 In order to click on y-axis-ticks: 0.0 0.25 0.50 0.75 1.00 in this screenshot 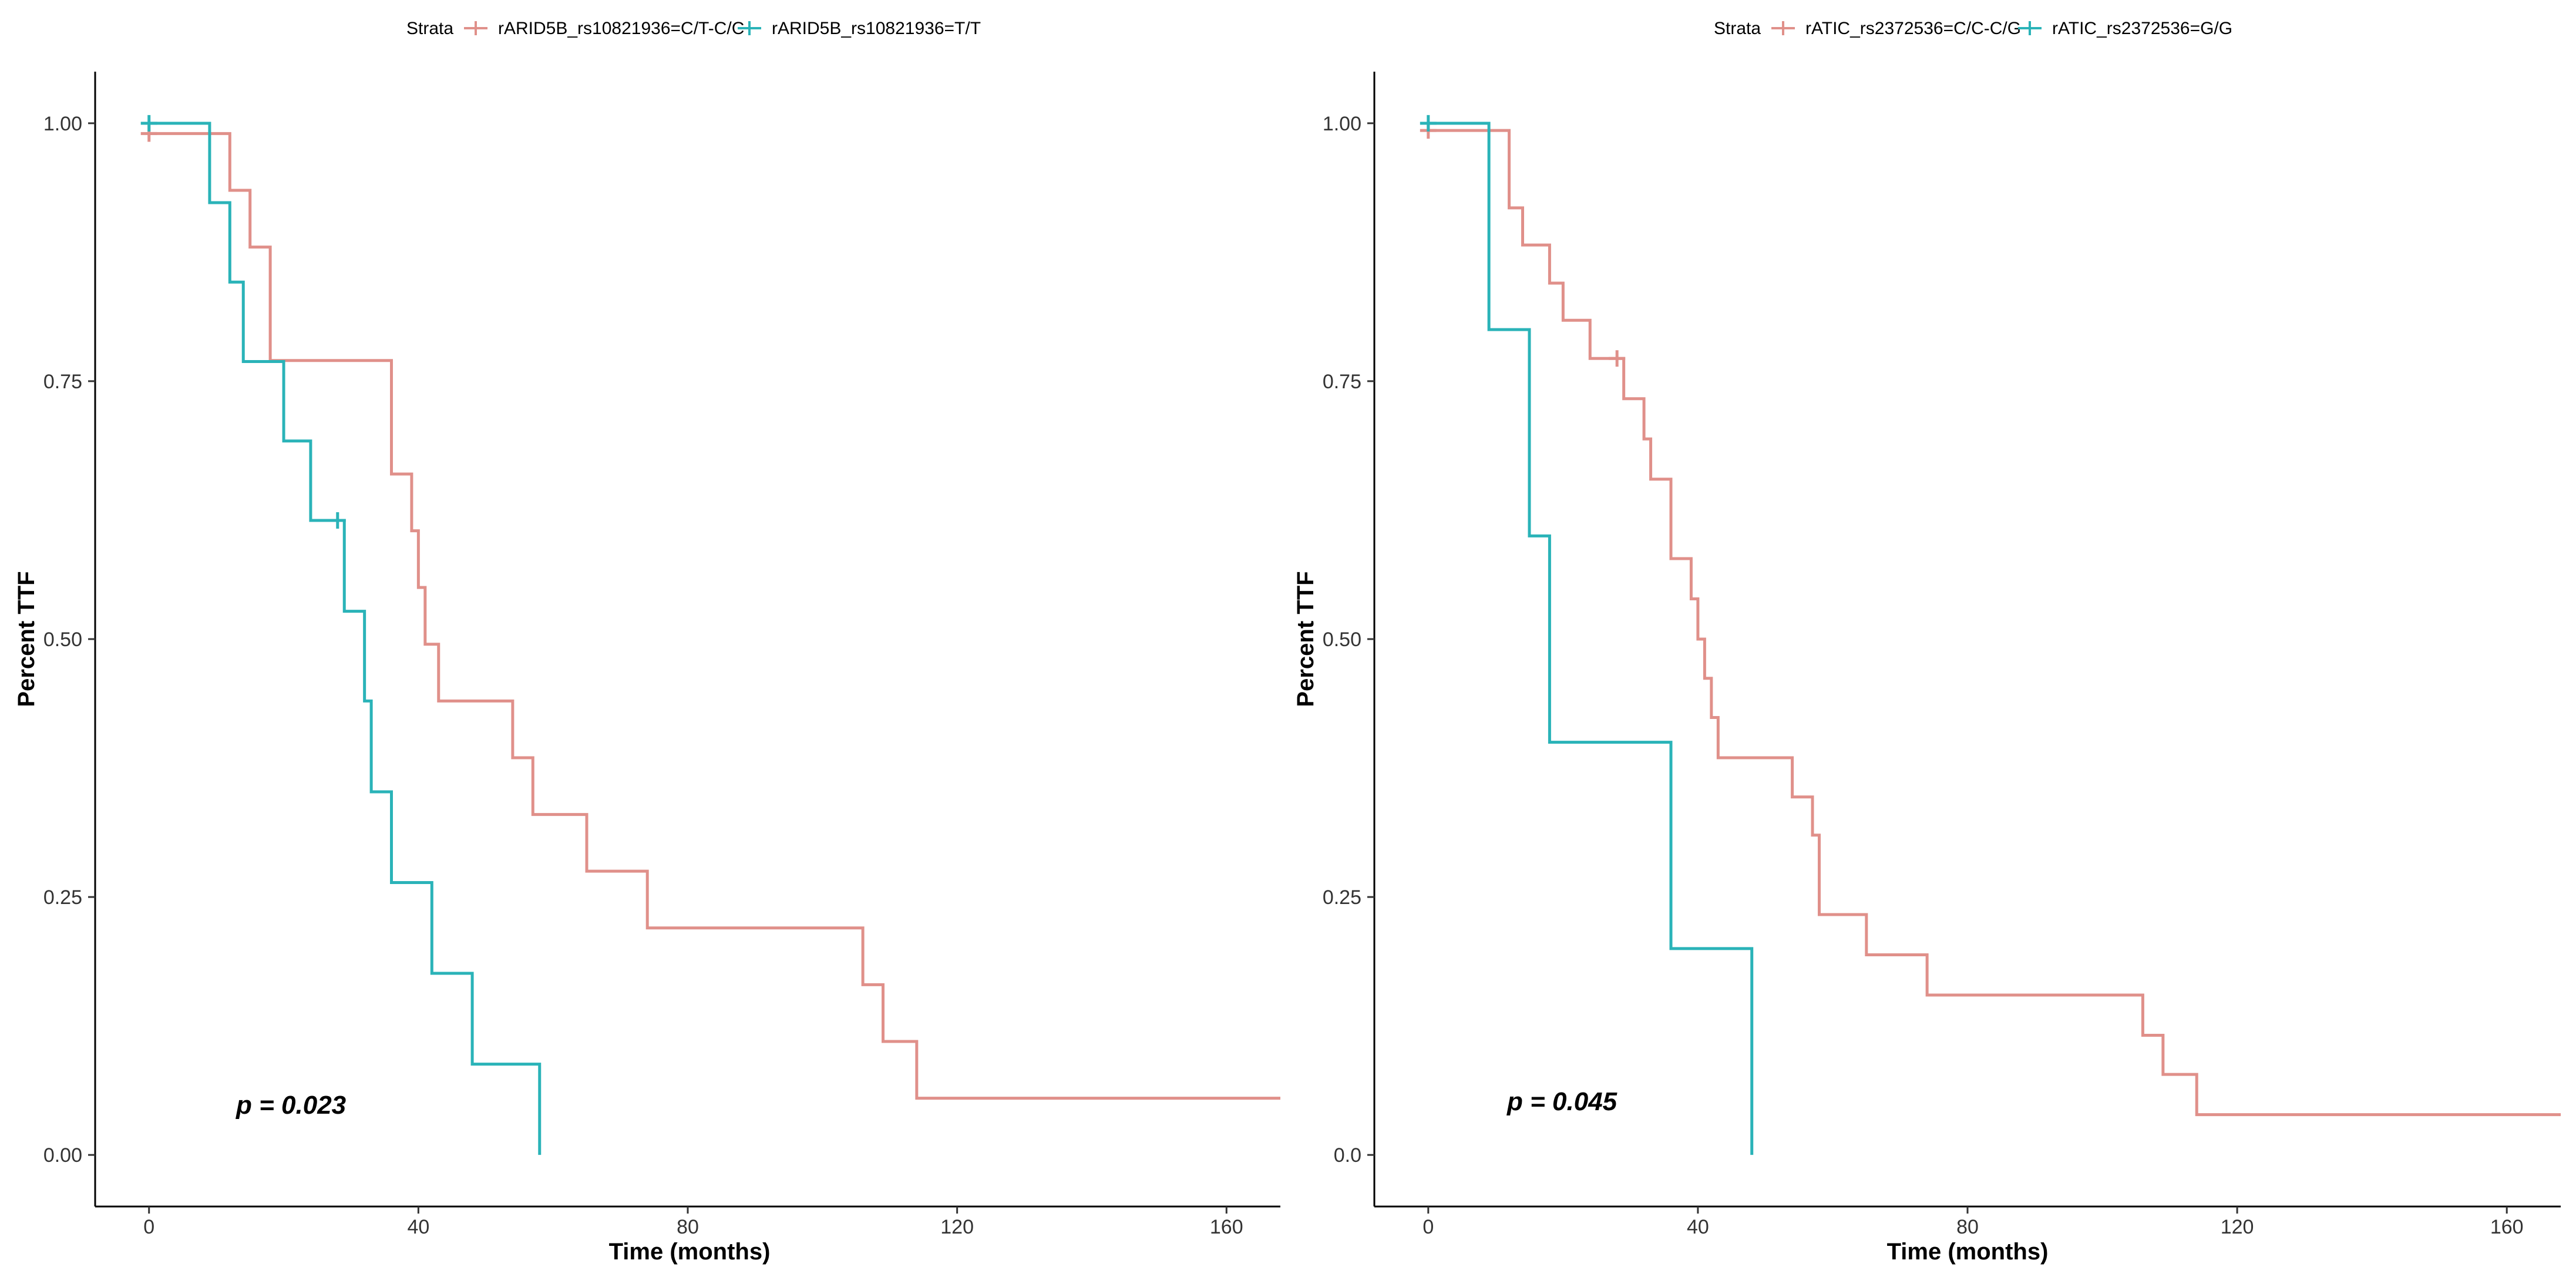, I will do `click(1349, 640)`.